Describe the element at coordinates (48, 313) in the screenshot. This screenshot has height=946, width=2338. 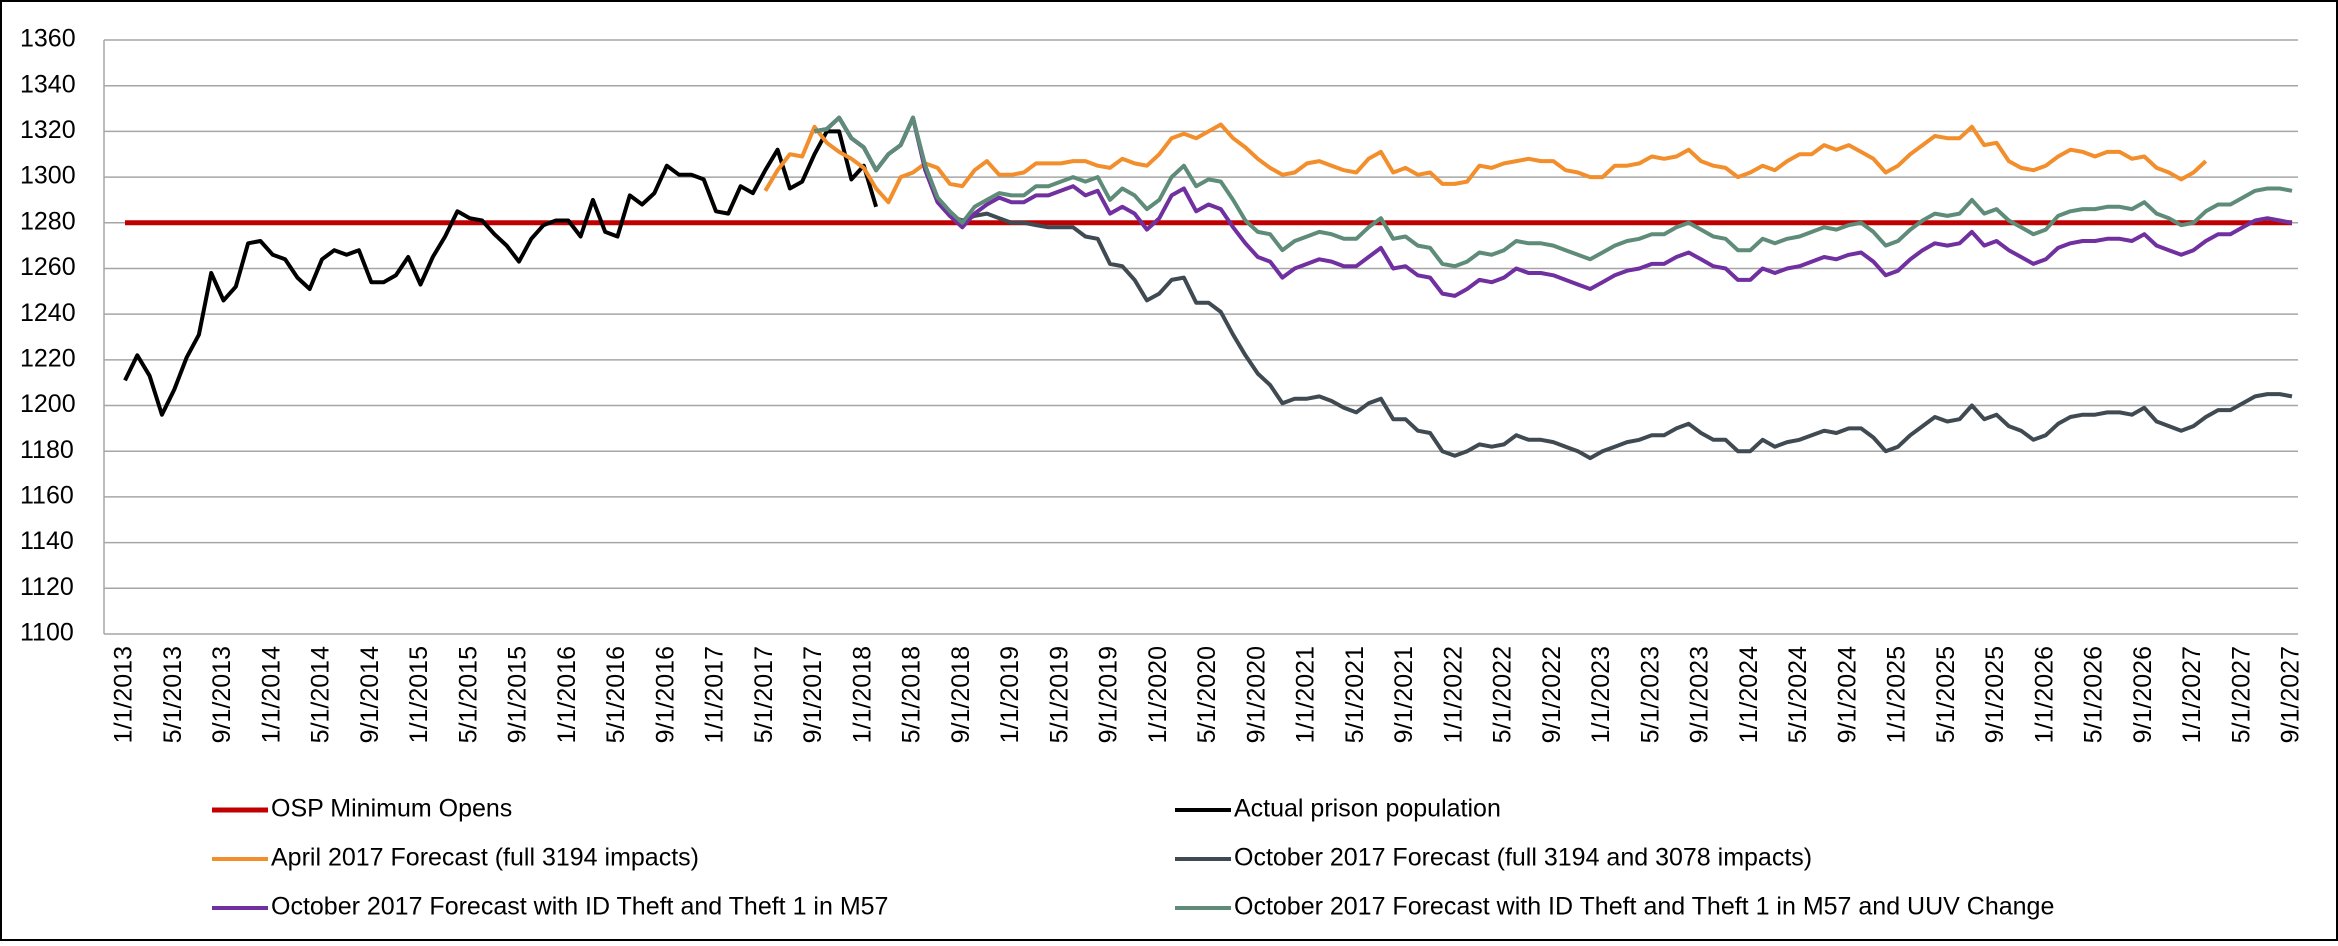
I see `y-tick-label: 1240` at that location.